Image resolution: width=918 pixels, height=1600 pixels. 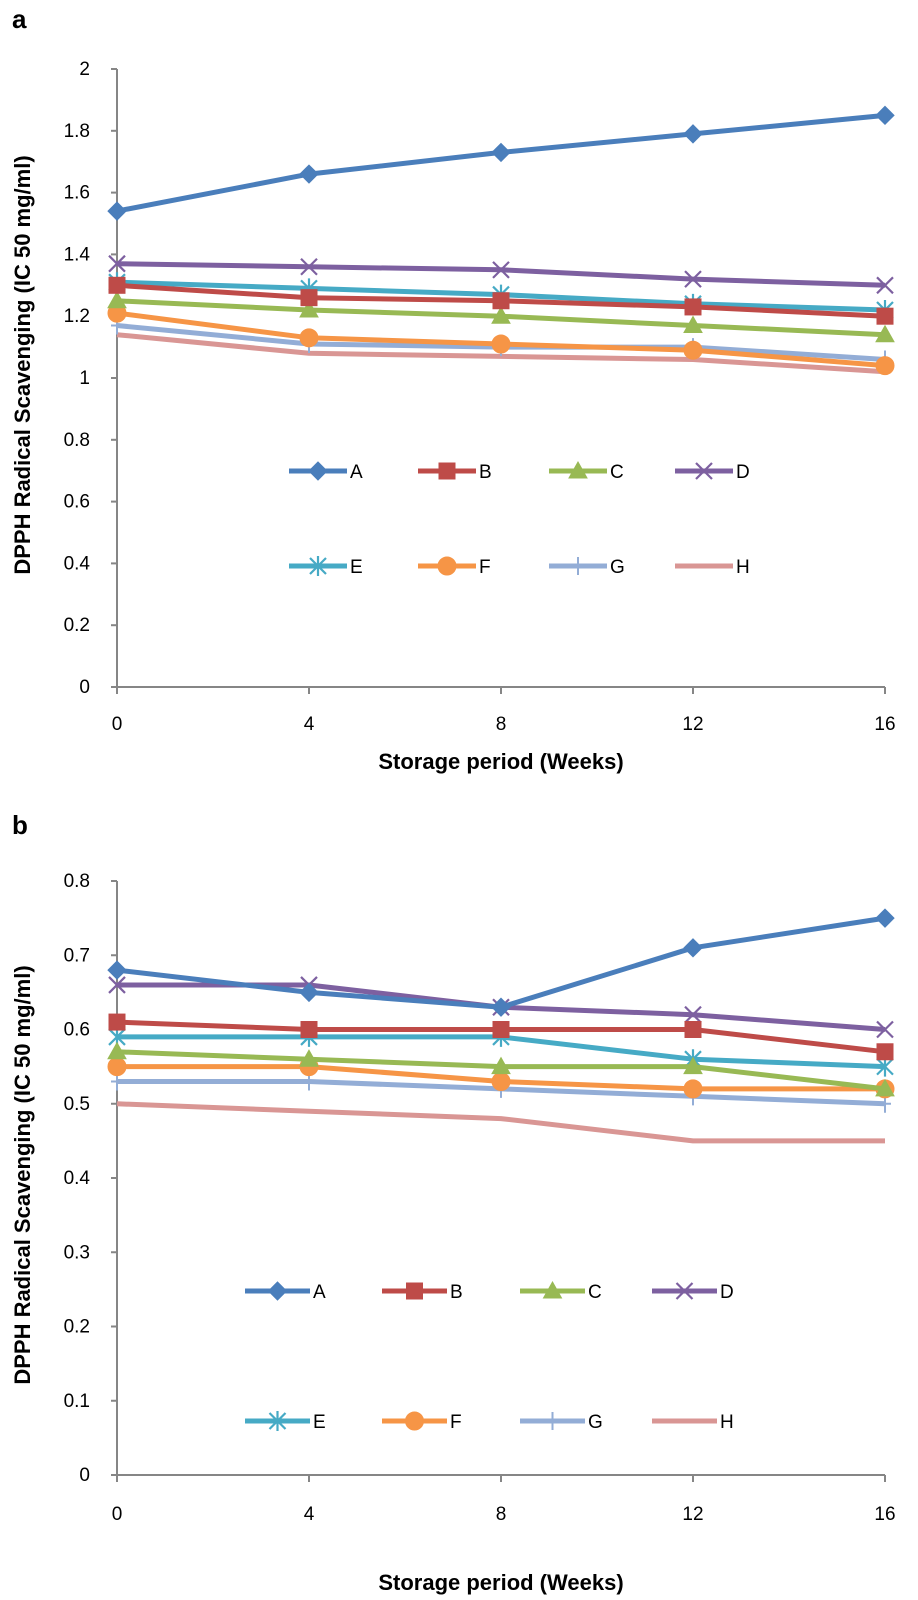 I want to click on legend-item-B: B, so click(x=422, y=1292).